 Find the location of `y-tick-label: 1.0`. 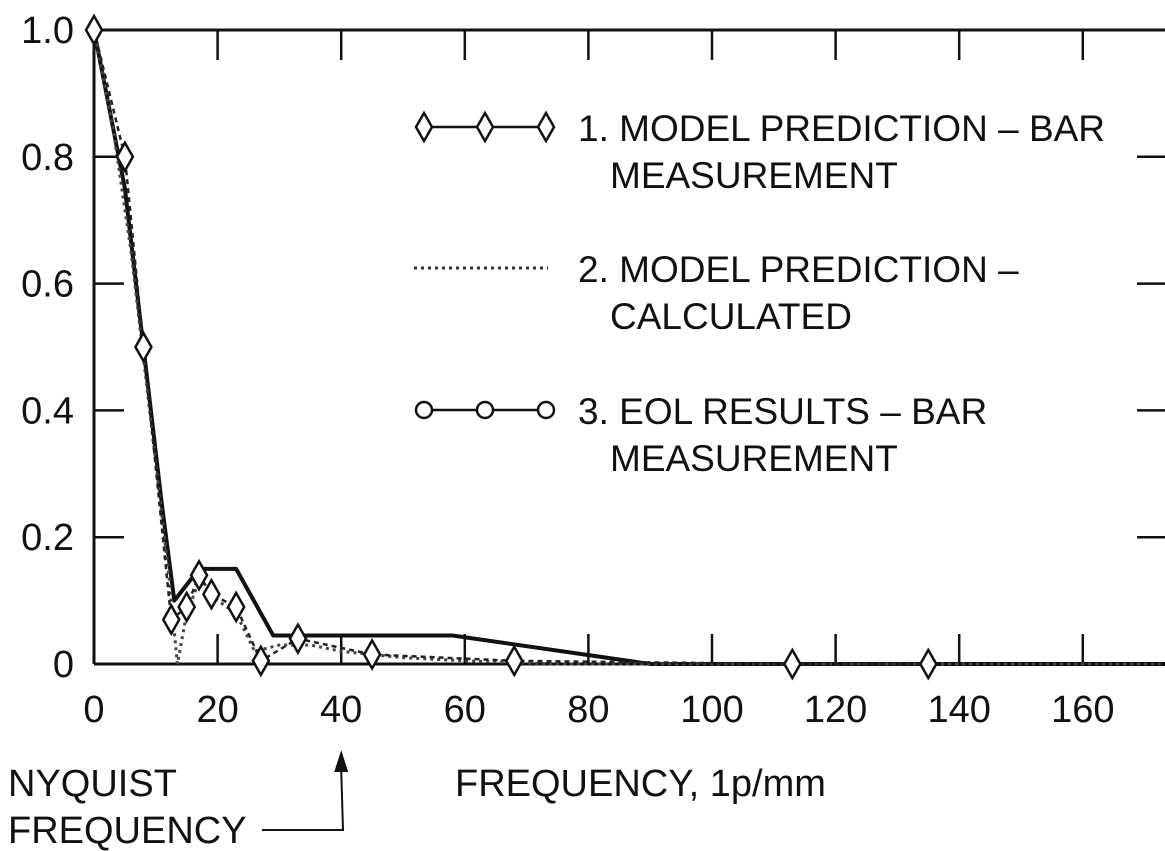

y-tick-label: 1.0 is located at coordinates (47, 31).